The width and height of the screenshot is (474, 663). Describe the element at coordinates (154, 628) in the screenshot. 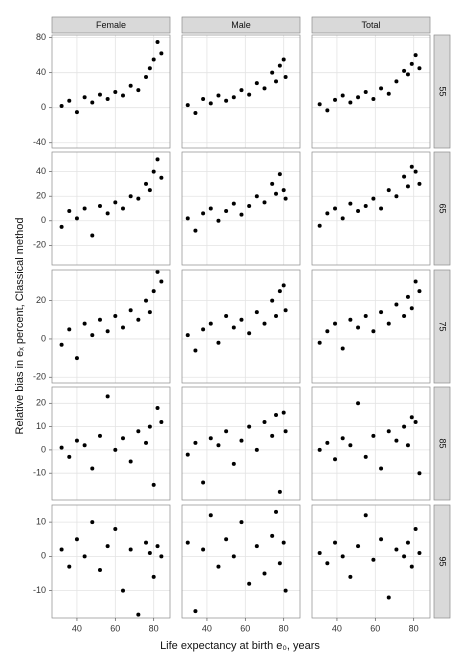

I see `x-tick-label: 80` at that location.